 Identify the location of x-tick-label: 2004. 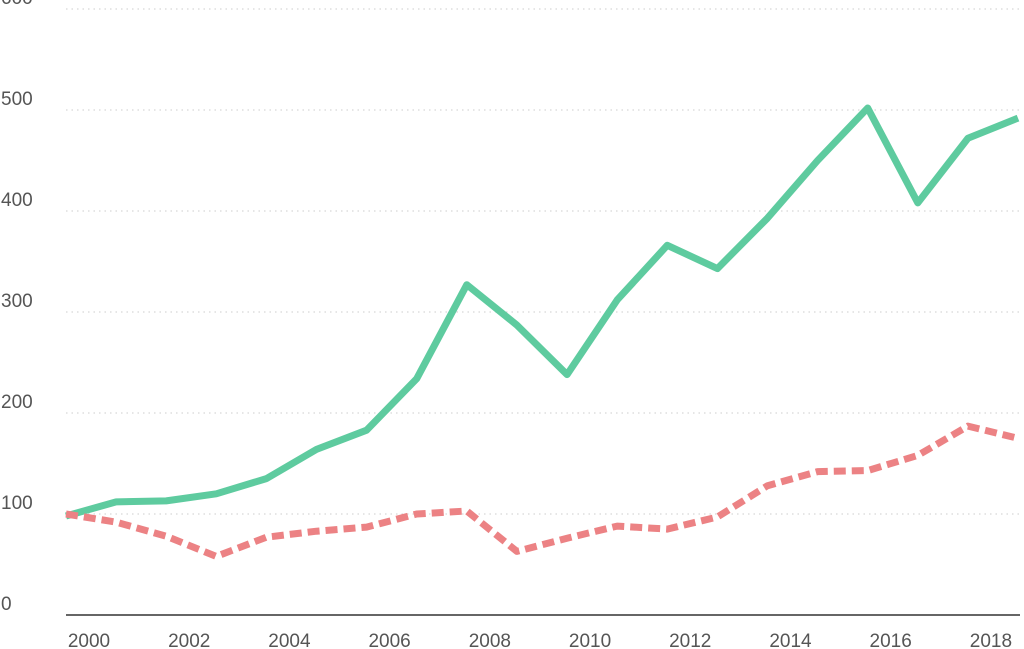
(289, 640).